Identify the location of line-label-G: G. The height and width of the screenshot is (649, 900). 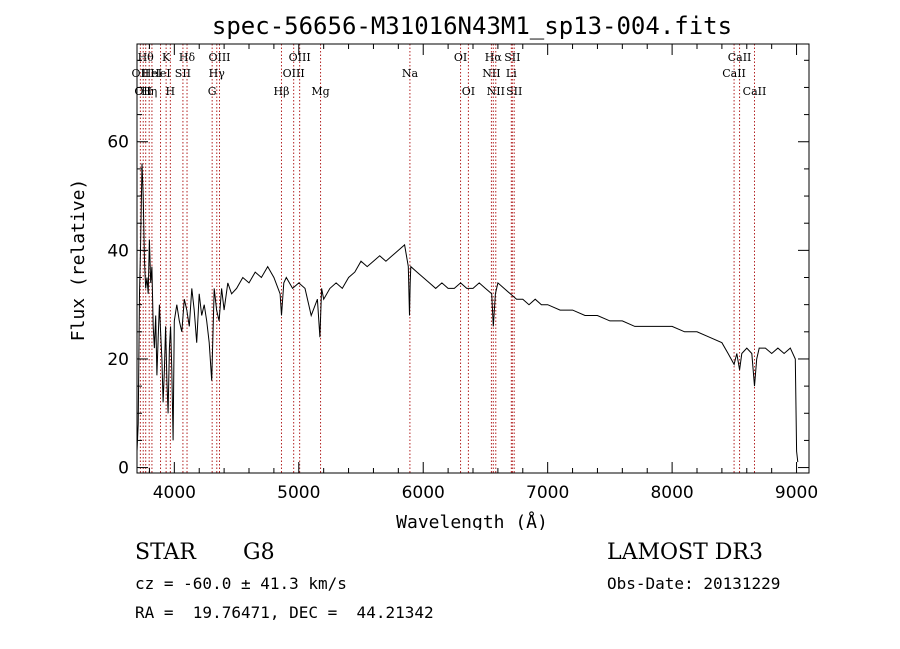
(212, 91).